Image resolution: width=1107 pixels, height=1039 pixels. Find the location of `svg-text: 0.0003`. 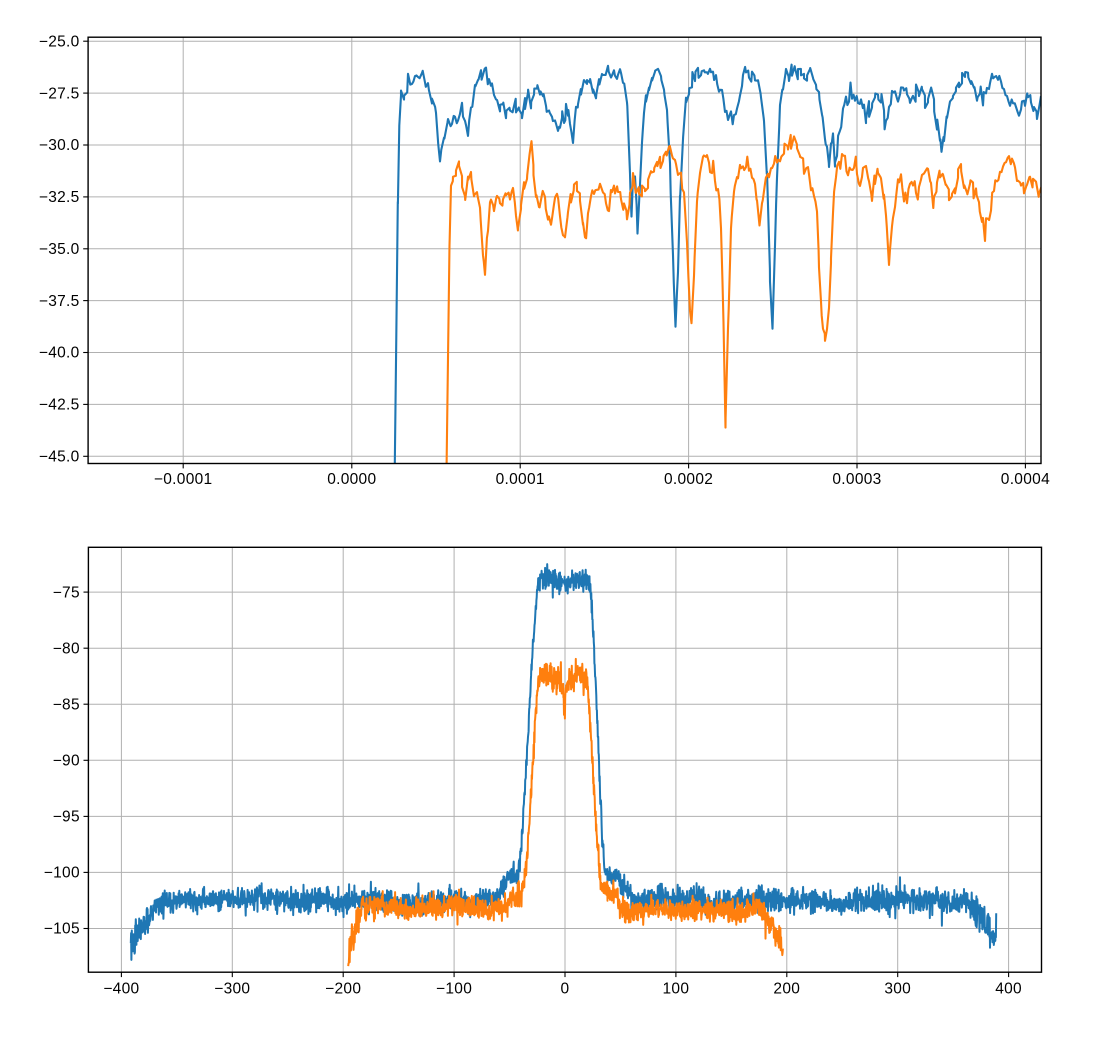

svg-text: 0.0003 is located at coordinates (856, 479).